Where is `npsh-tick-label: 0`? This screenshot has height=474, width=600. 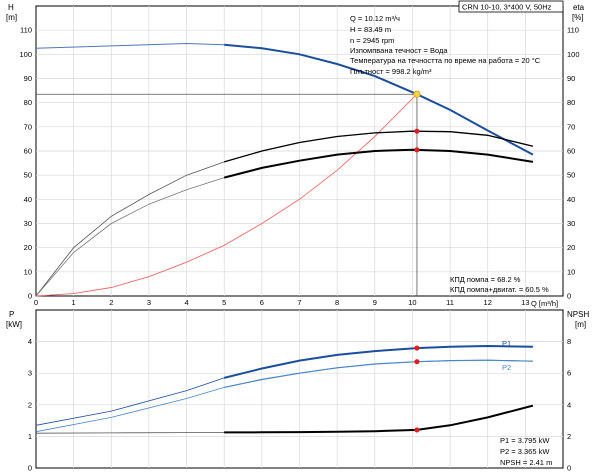
npsh-tick-label: 0 is located at coordinates (569, 468).